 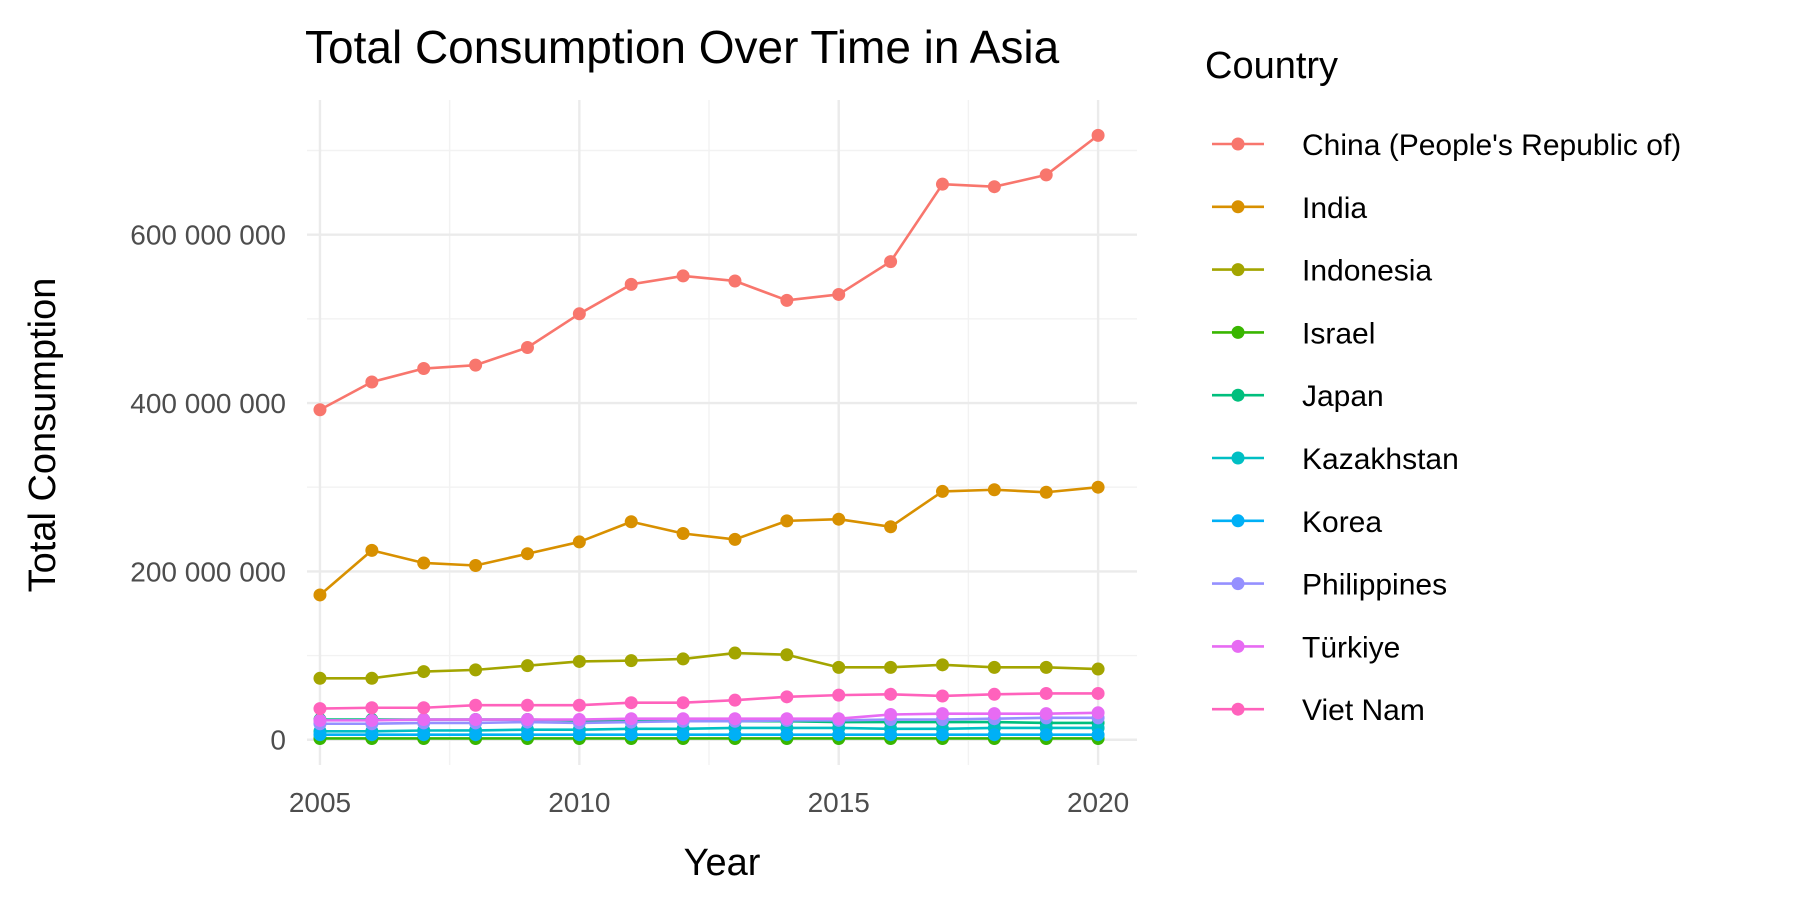 What do you see at coordinates (1343, 396) in the screenshot?
I see `legend-label: Japan` at bounding box center [1343, 396].